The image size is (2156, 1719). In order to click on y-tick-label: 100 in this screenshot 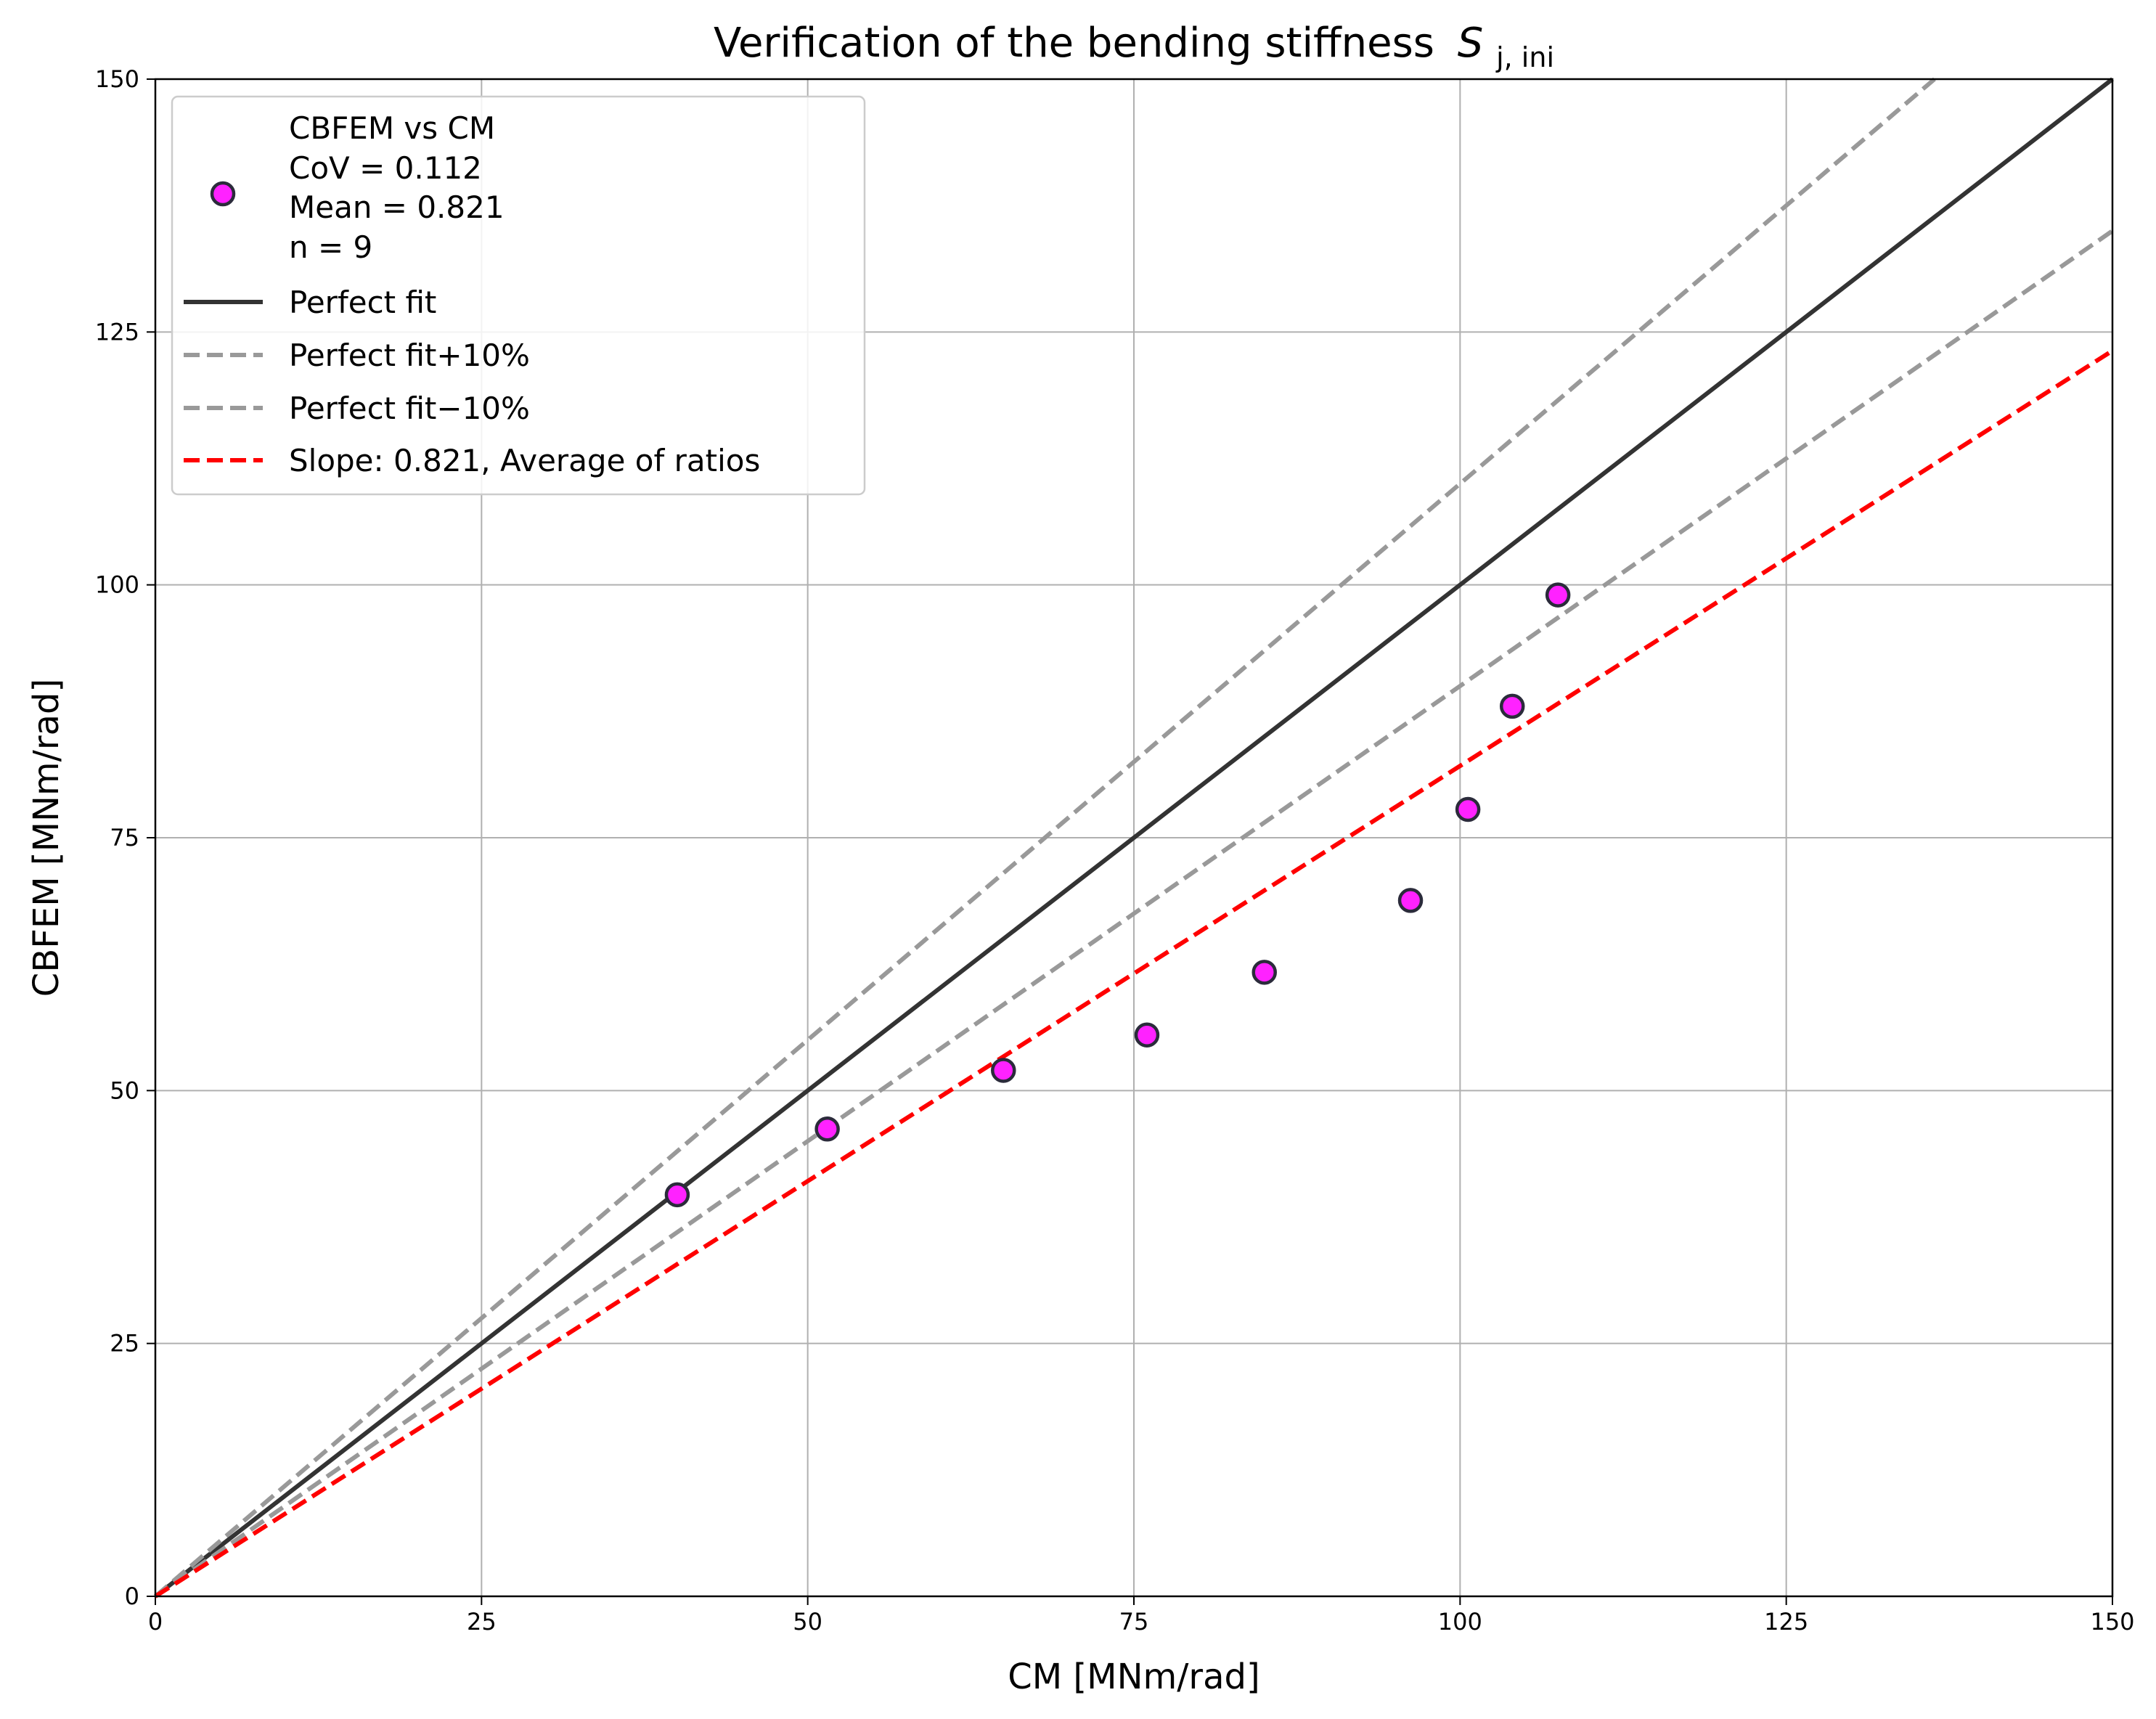, I will do `click(117, 585)`.